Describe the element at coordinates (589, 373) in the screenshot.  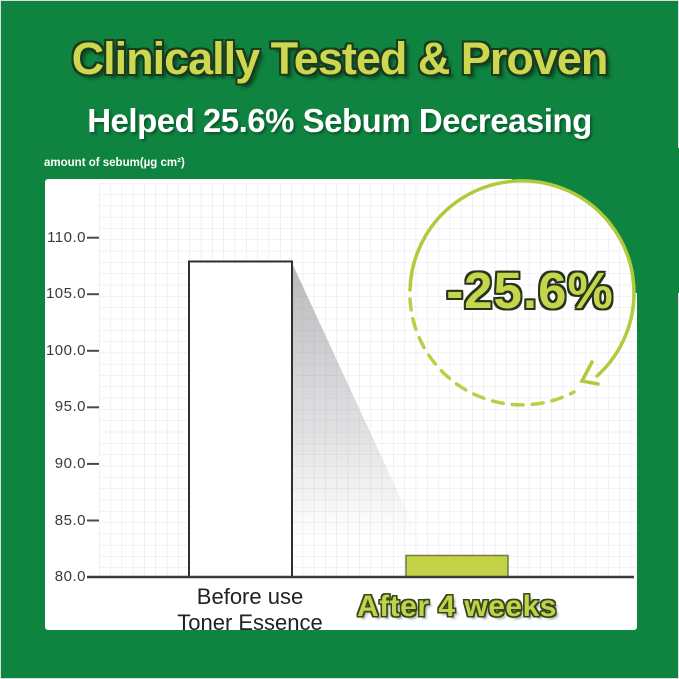
I see `arrow-head-icon` at that location.